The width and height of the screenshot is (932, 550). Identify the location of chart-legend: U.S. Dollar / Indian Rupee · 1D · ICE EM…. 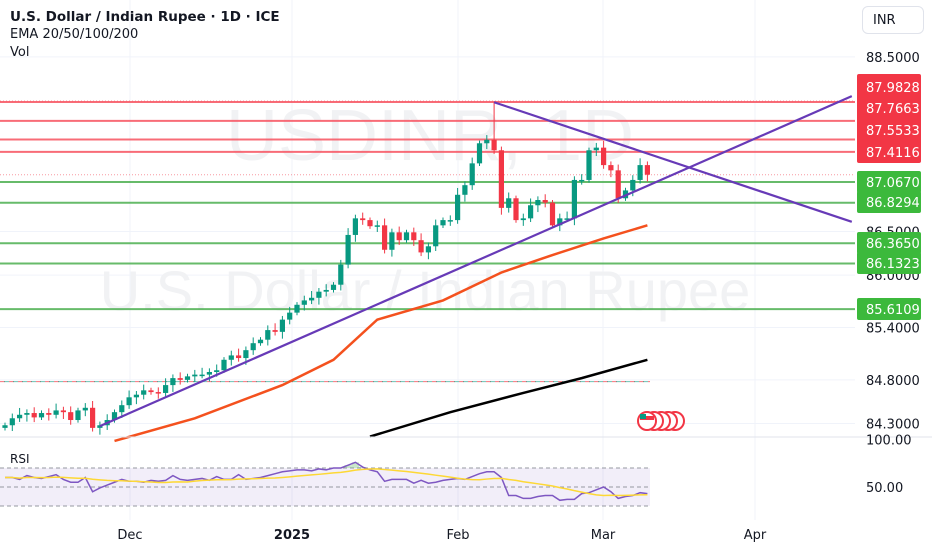
(145, 35).